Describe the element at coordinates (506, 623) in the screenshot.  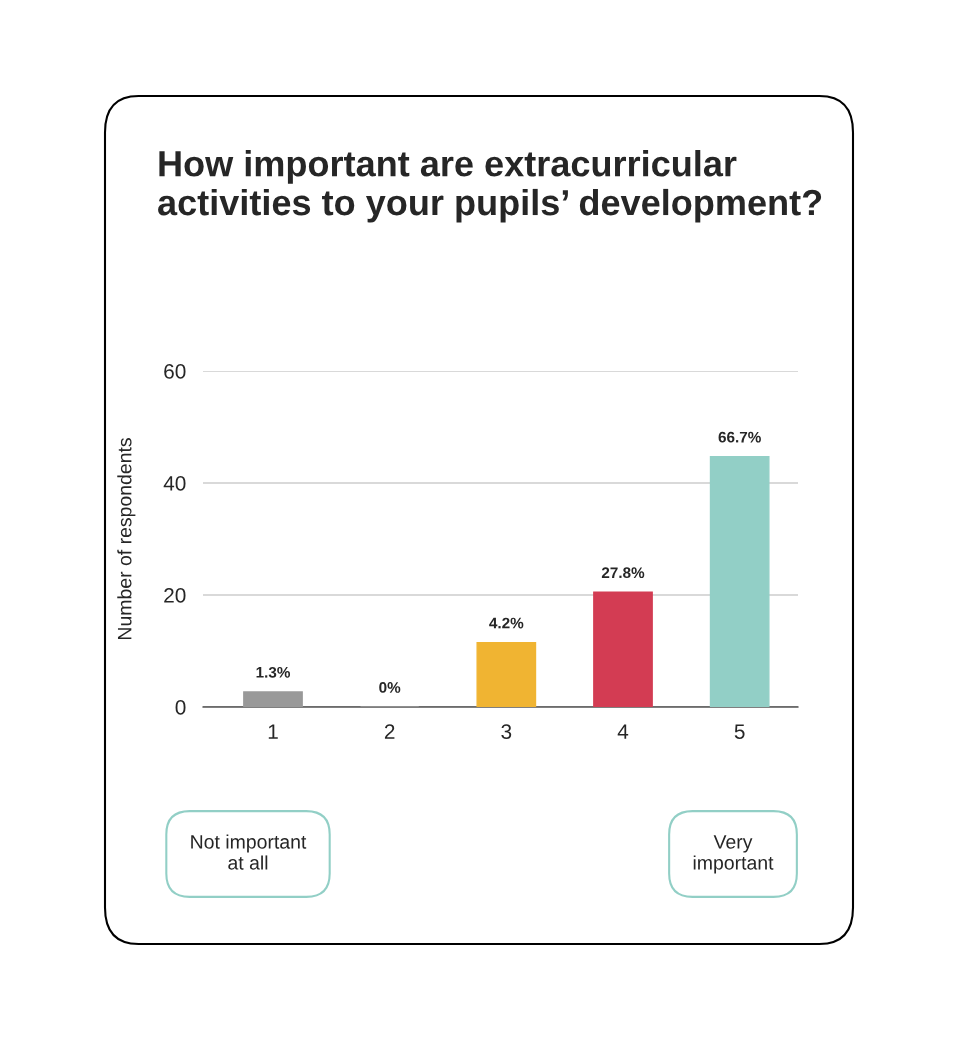
I see `annotation: 4.2%` at that location.